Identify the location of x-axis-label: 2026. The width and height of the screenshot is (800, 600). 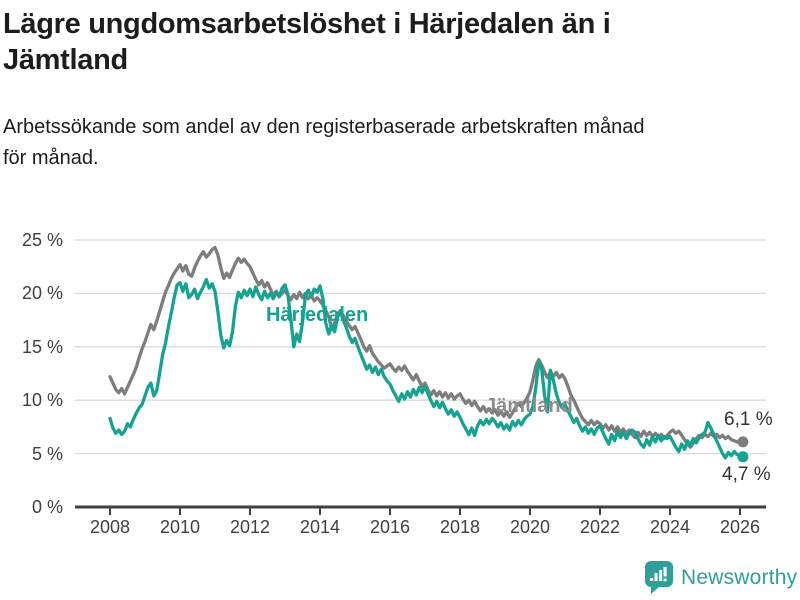
(740, 527).